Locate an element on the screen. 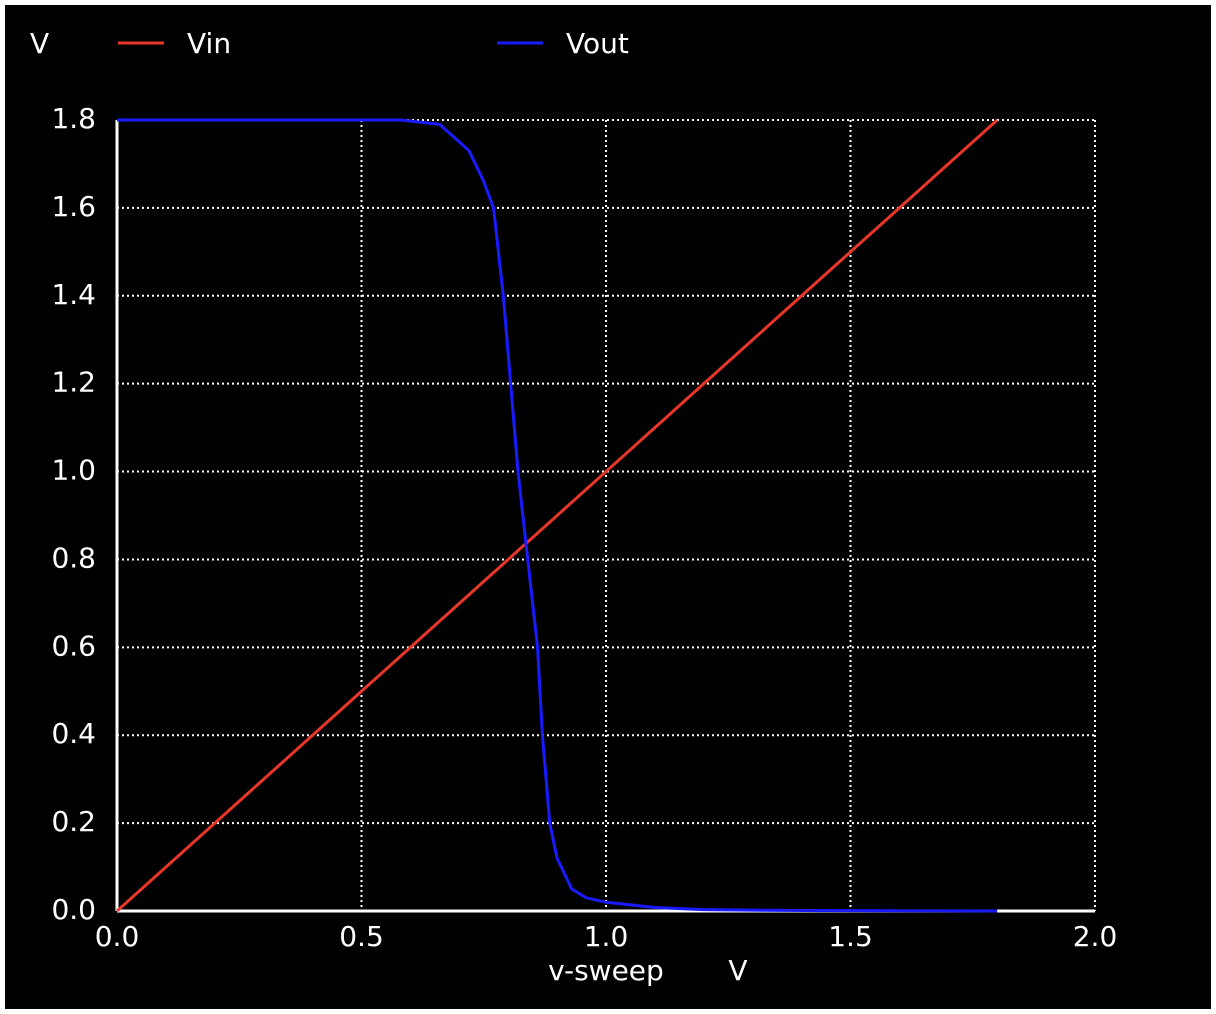  x-tick-label: 0.0 is located at coordinates (117, 936).